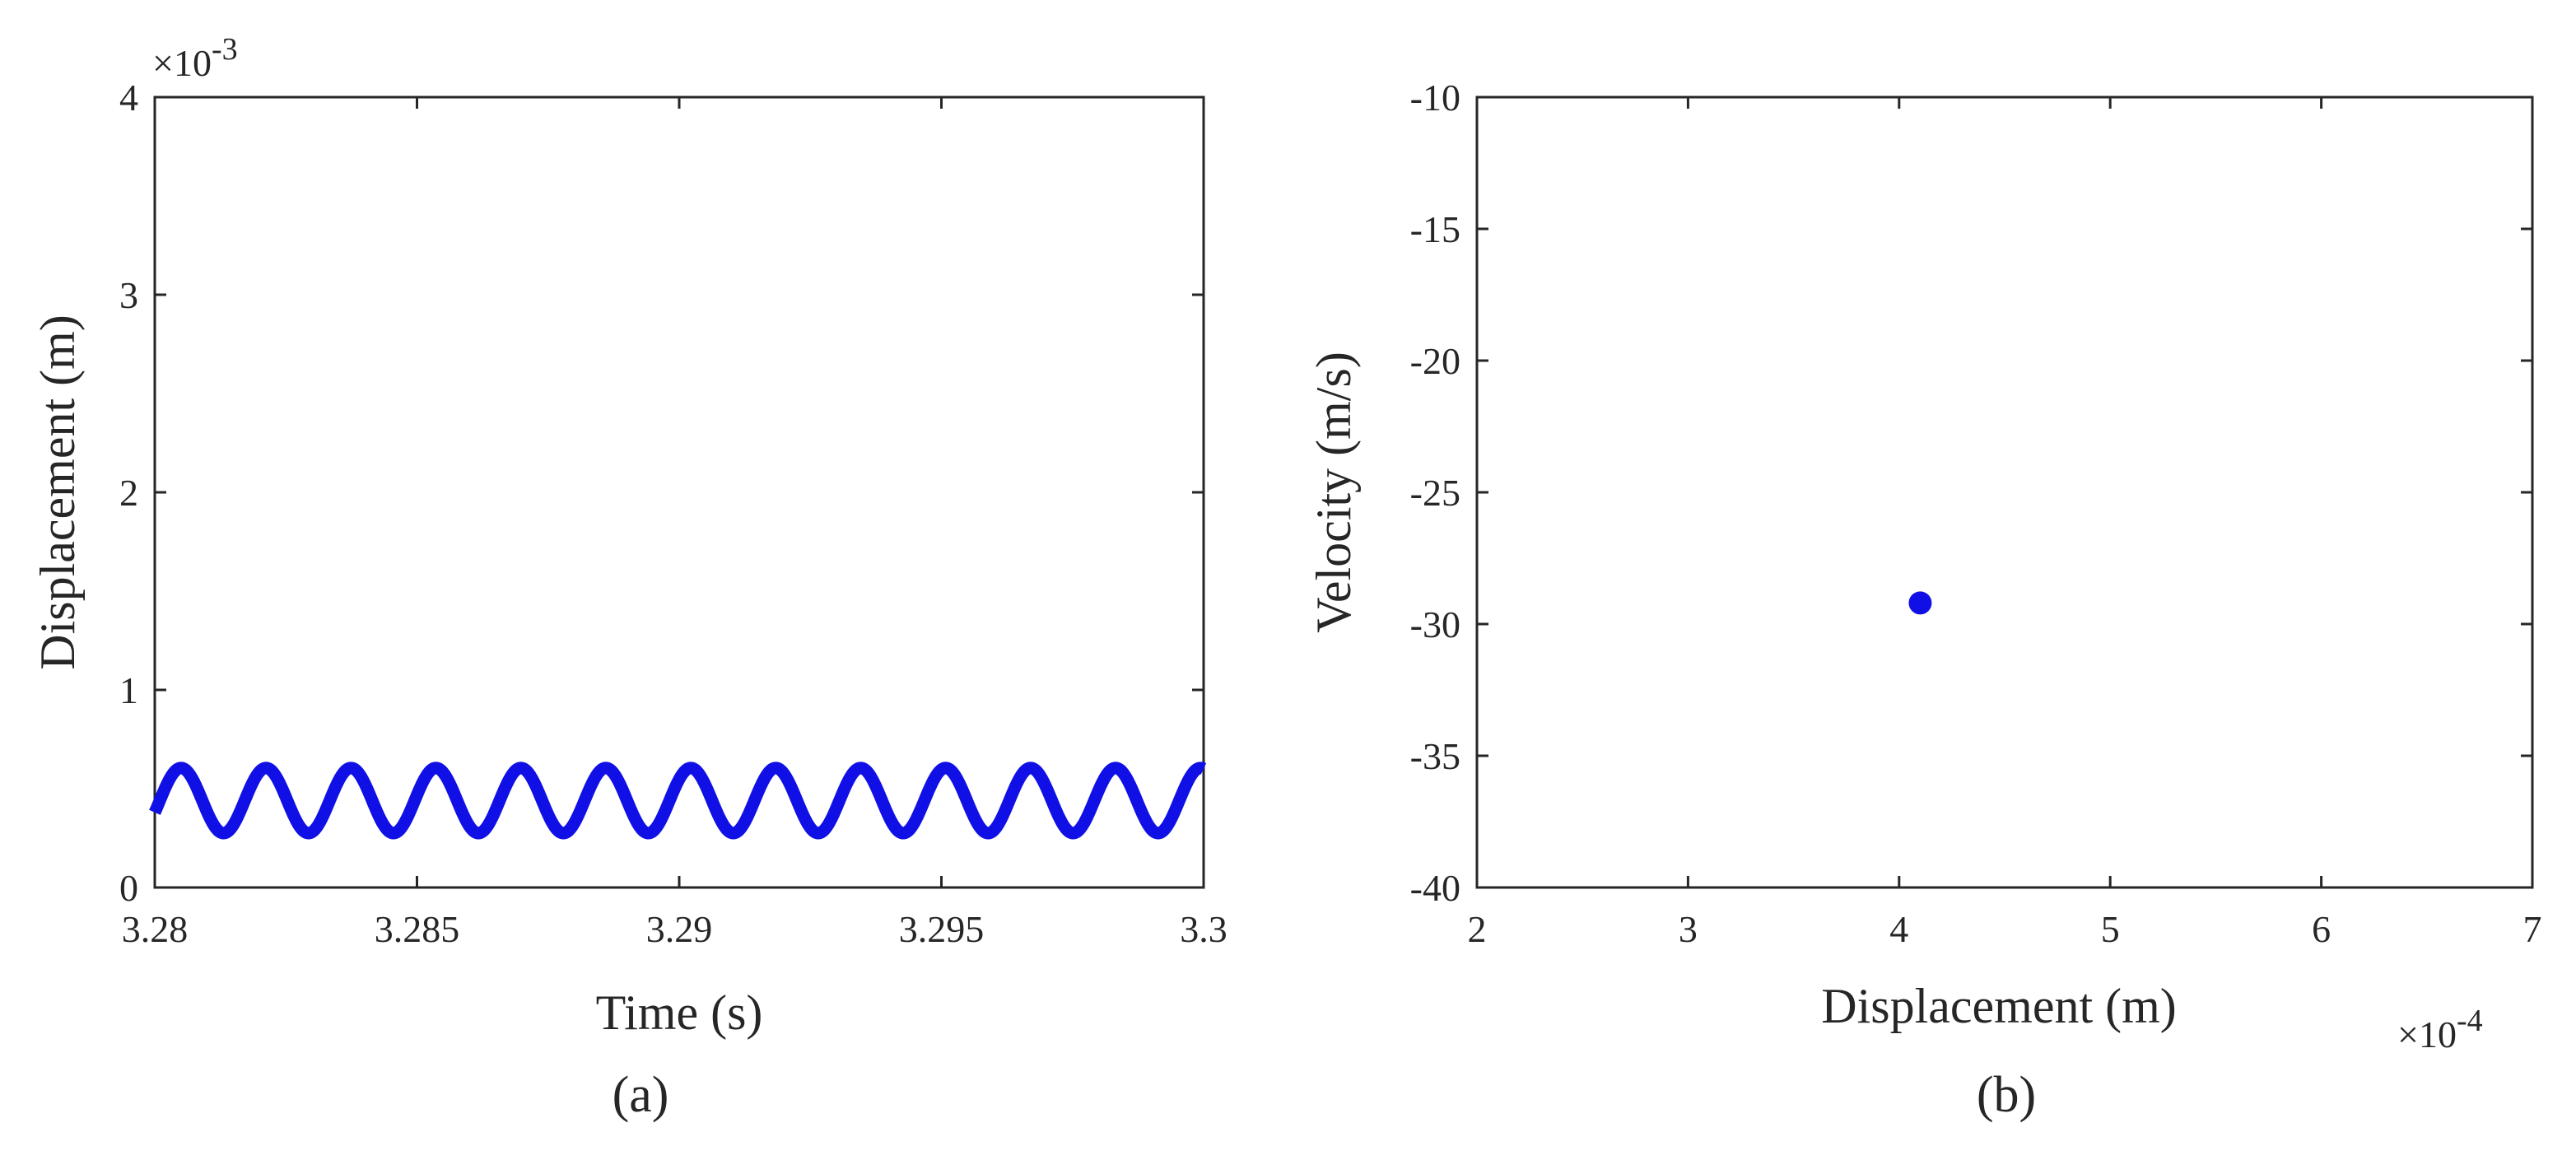 The height and width of the screenshot is (1160, 2576). Describe the element at coordinates (1435, 229) in the screenshot. I see `panel-b-ytick-label: -15` at that location.